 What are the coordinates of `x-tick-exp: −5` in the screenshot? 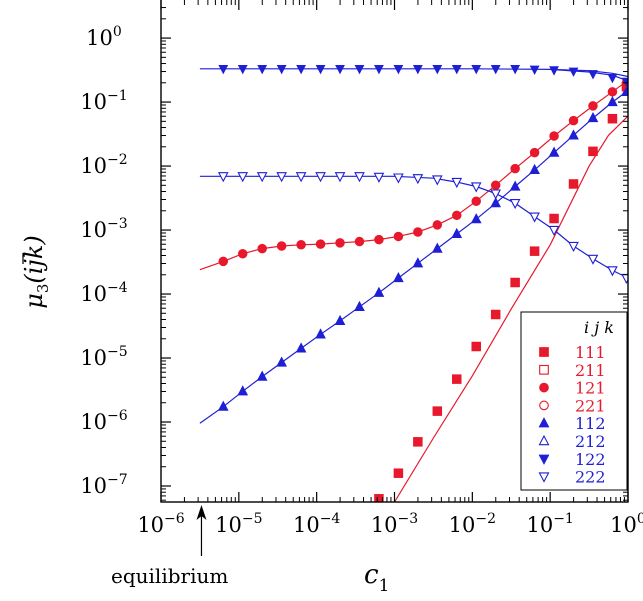 It's located at (252, 519).